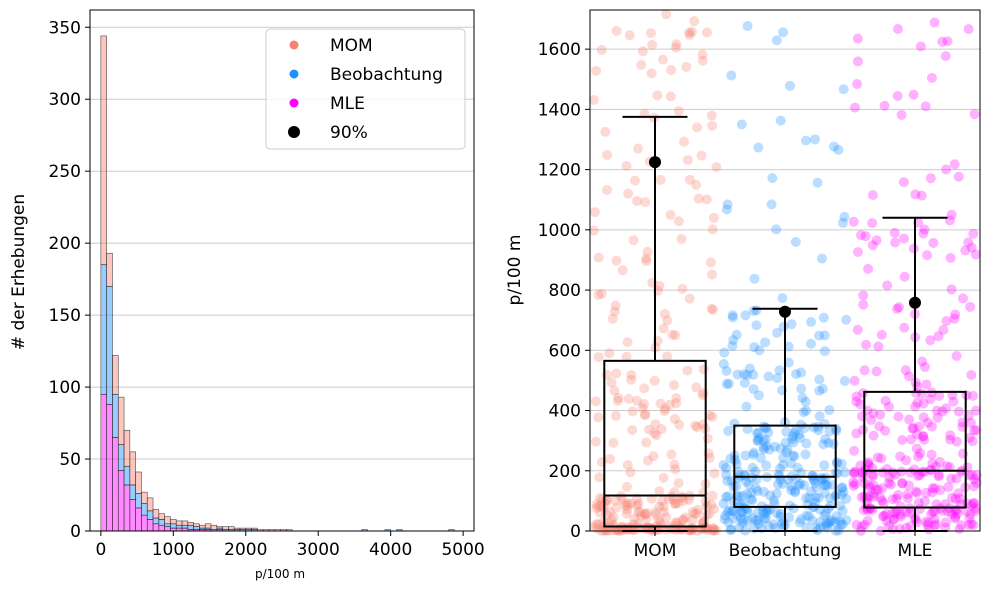 The height and width of the screenshot is (590, 990). Describe the element at coordinates (785, 466) in the screenshot. I see `boxplot-box-beobachtung` at that location.